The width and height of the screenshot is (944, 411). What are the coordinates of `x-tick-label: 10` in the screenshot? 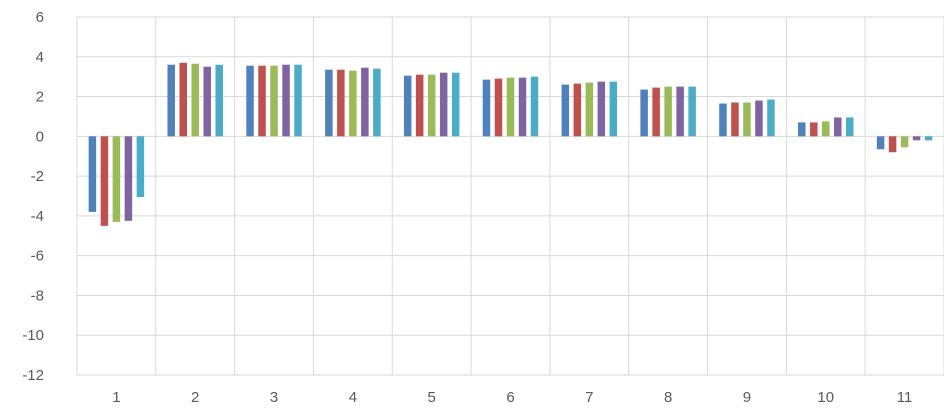 It's located at (825, 397).